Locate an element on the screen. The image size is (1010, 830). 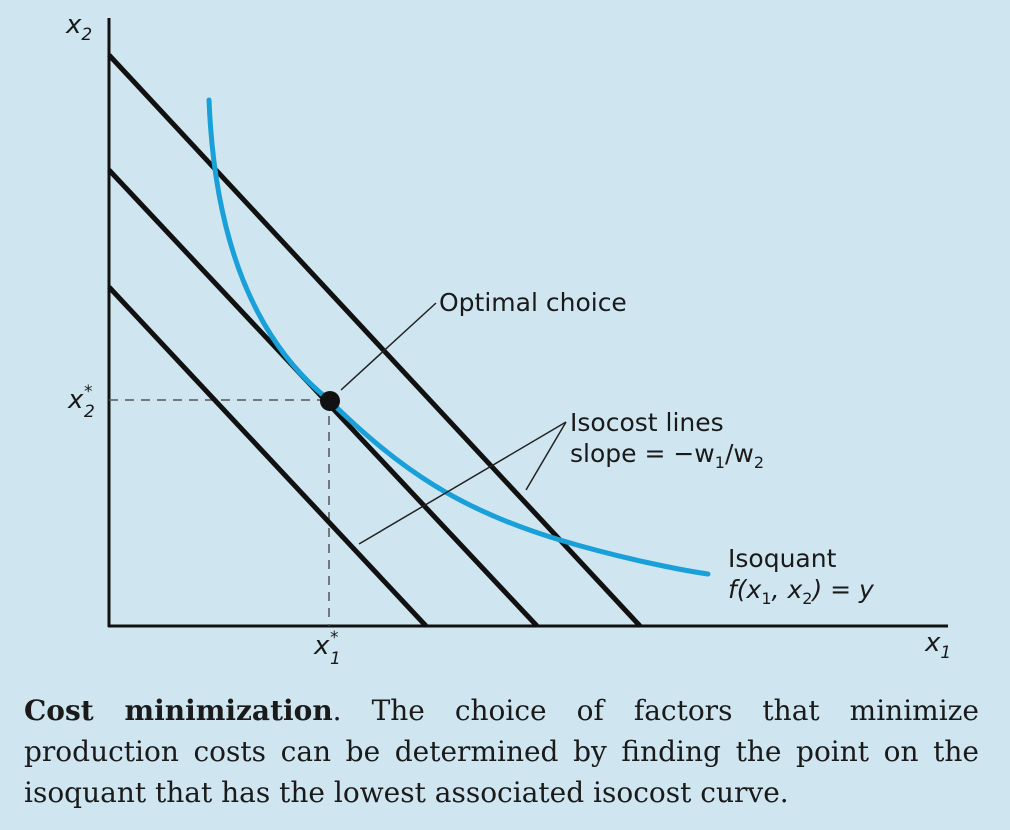
isocost-slope-label: slope = −w1/w2 is located at coordinates (667, 455).